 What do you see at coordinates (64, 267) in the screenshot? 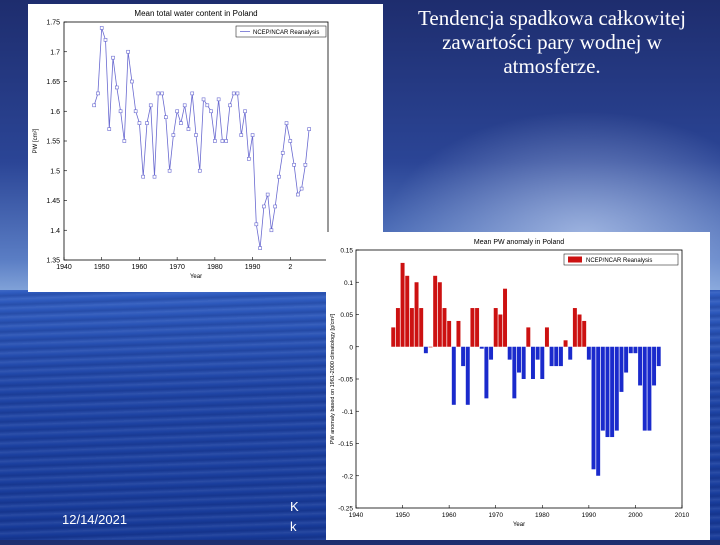
I see `x-tick-label: 1940` at bounding box center [64, 267].